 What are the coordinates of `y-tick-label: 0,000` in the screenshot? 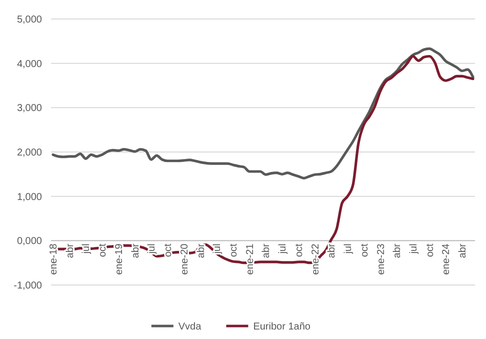 It's located at (29, 242).